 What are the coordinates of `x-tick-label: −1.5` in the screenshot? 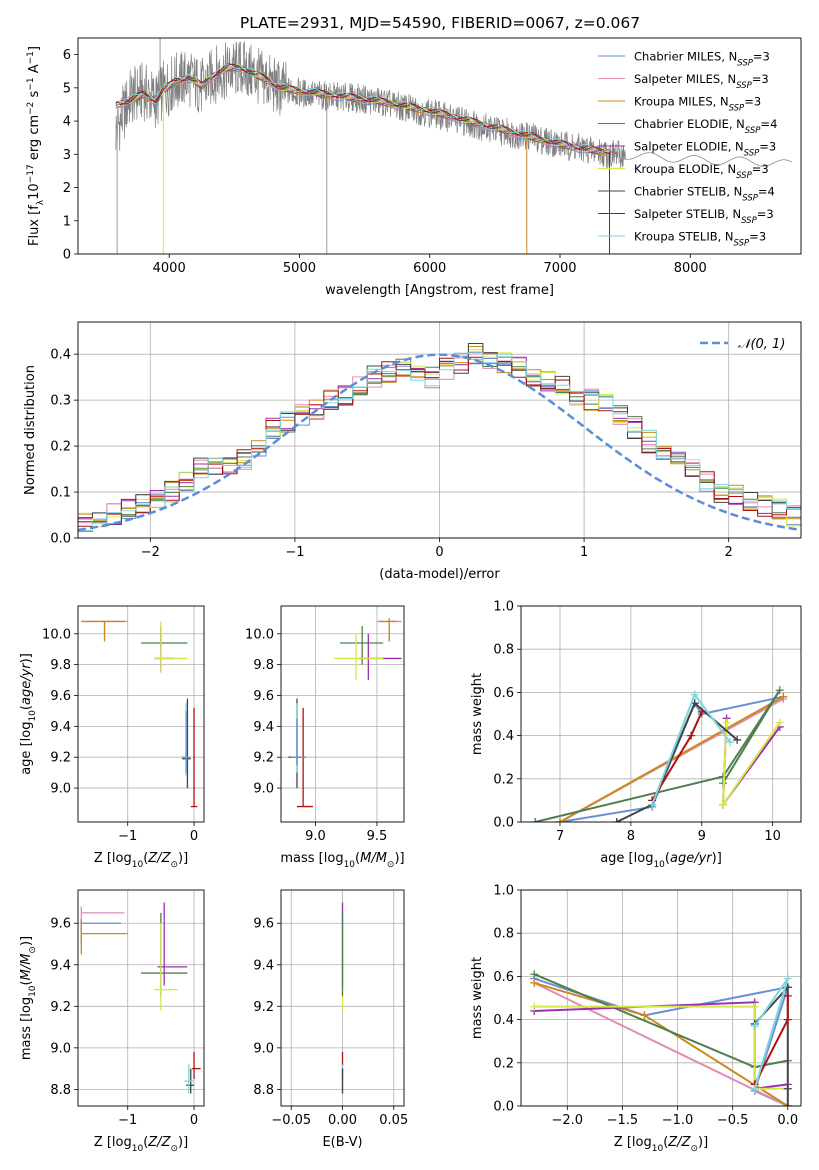 It's located at (623, 1120).